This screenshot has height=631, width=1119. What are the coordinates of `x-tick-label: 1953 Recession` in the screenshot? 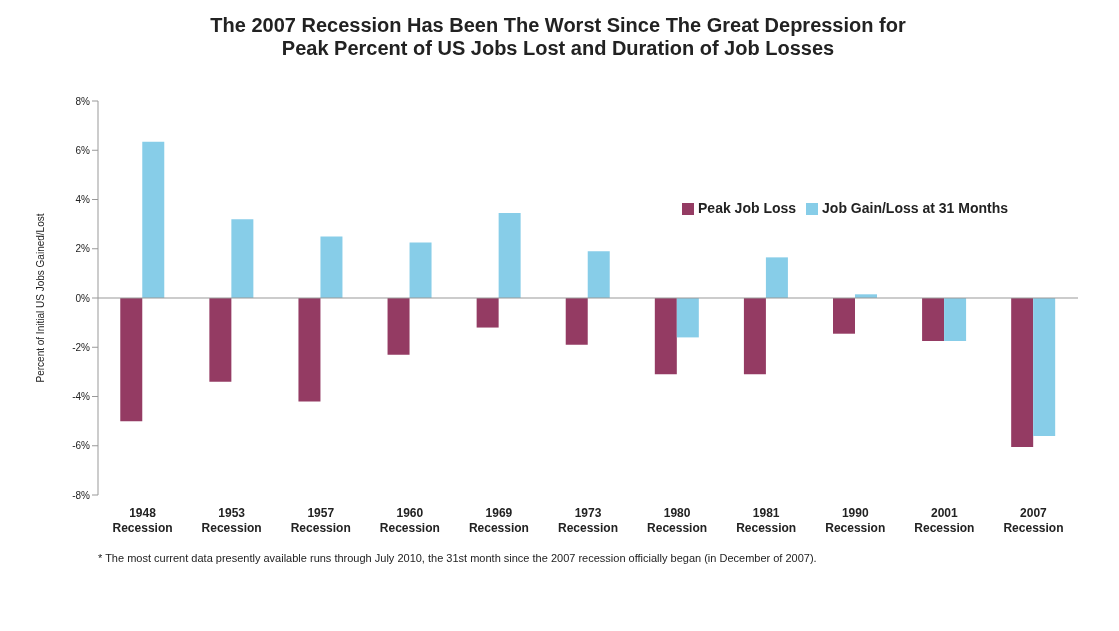 It's located at (231, 520).